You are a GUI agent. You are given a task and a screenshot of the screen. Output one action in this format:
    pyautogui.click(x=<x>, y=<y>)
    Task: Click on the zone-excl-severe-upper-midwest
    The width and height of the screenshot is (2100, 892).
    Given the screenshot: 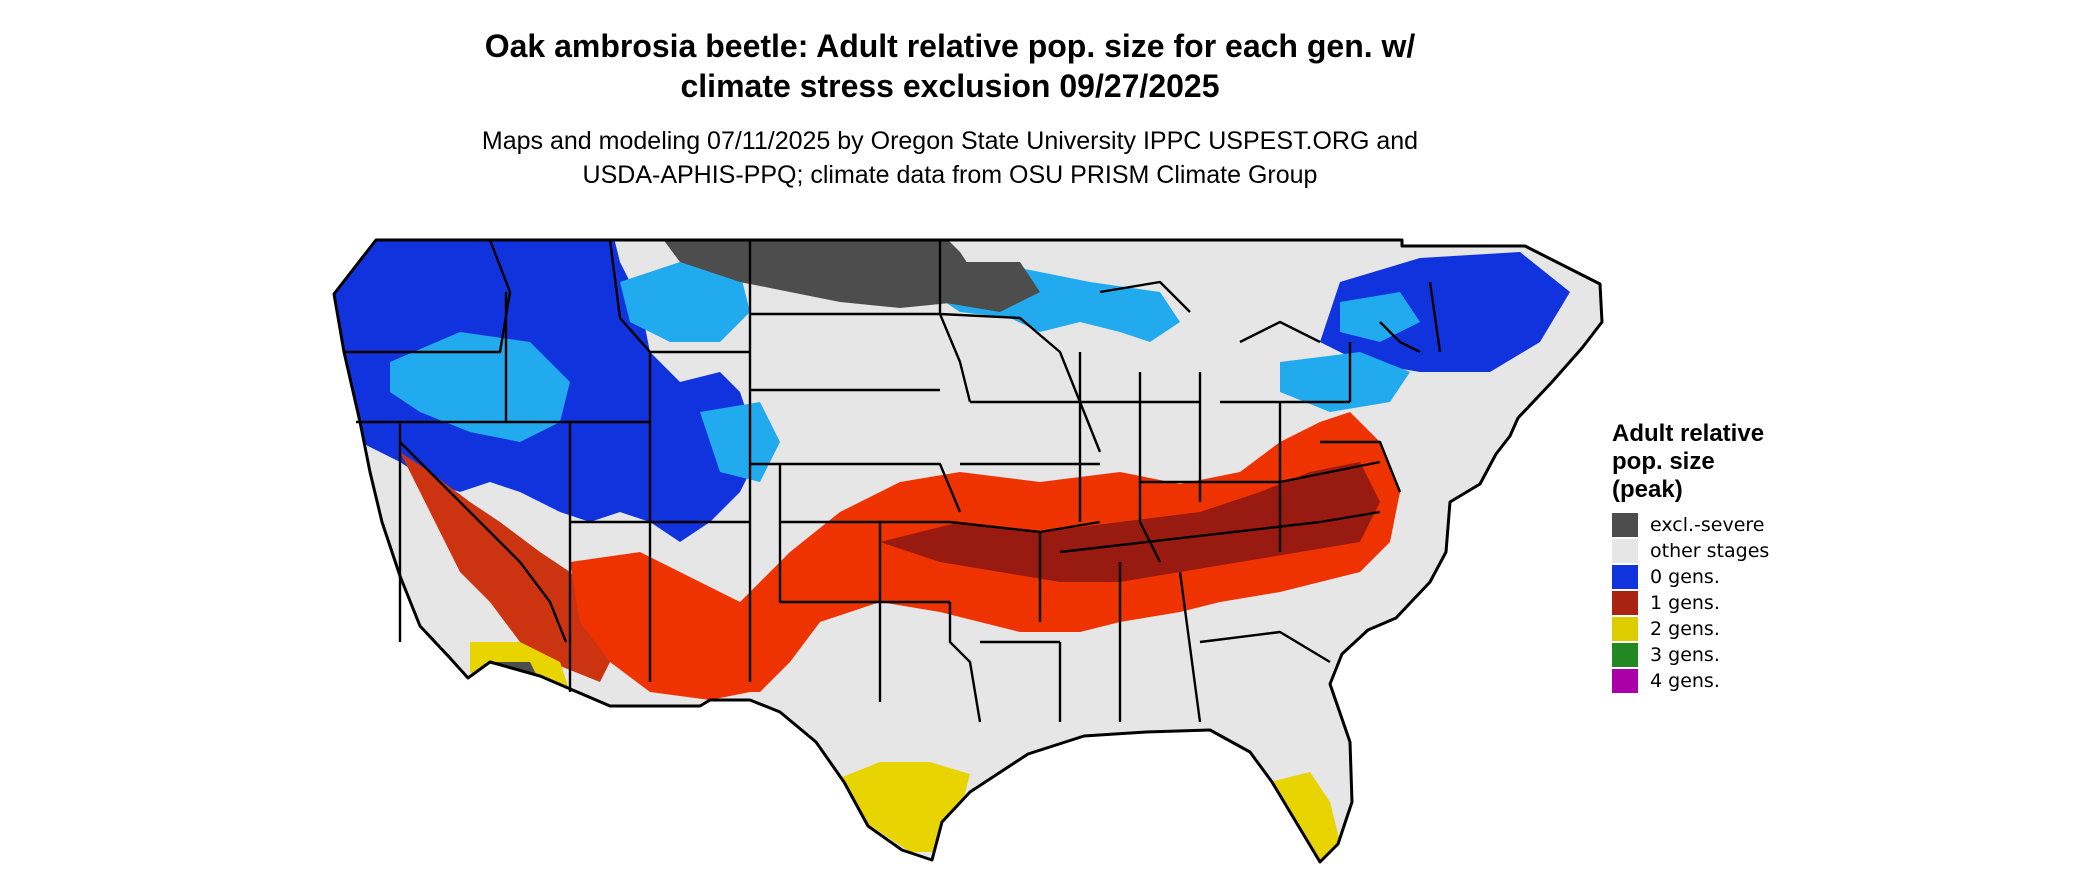 What is the action you would take?
    pyautogui.click(x=980, y=287)
    